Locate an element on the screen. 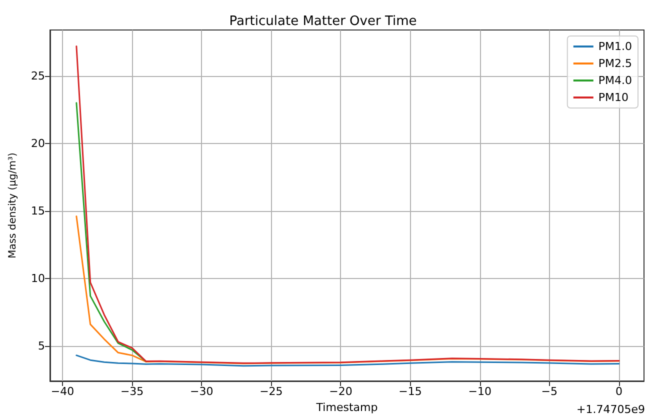  y-tick-label: 25 is located at coordinates (38, 75).